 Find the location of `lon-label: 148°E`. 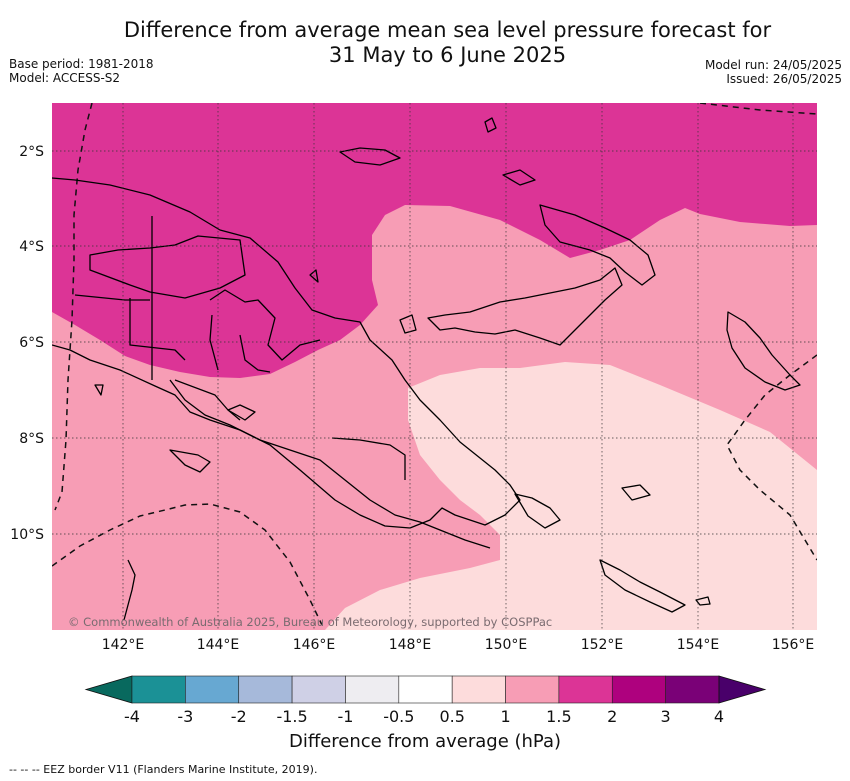

lon-label: 148°E is located at coordinates (410, 645).